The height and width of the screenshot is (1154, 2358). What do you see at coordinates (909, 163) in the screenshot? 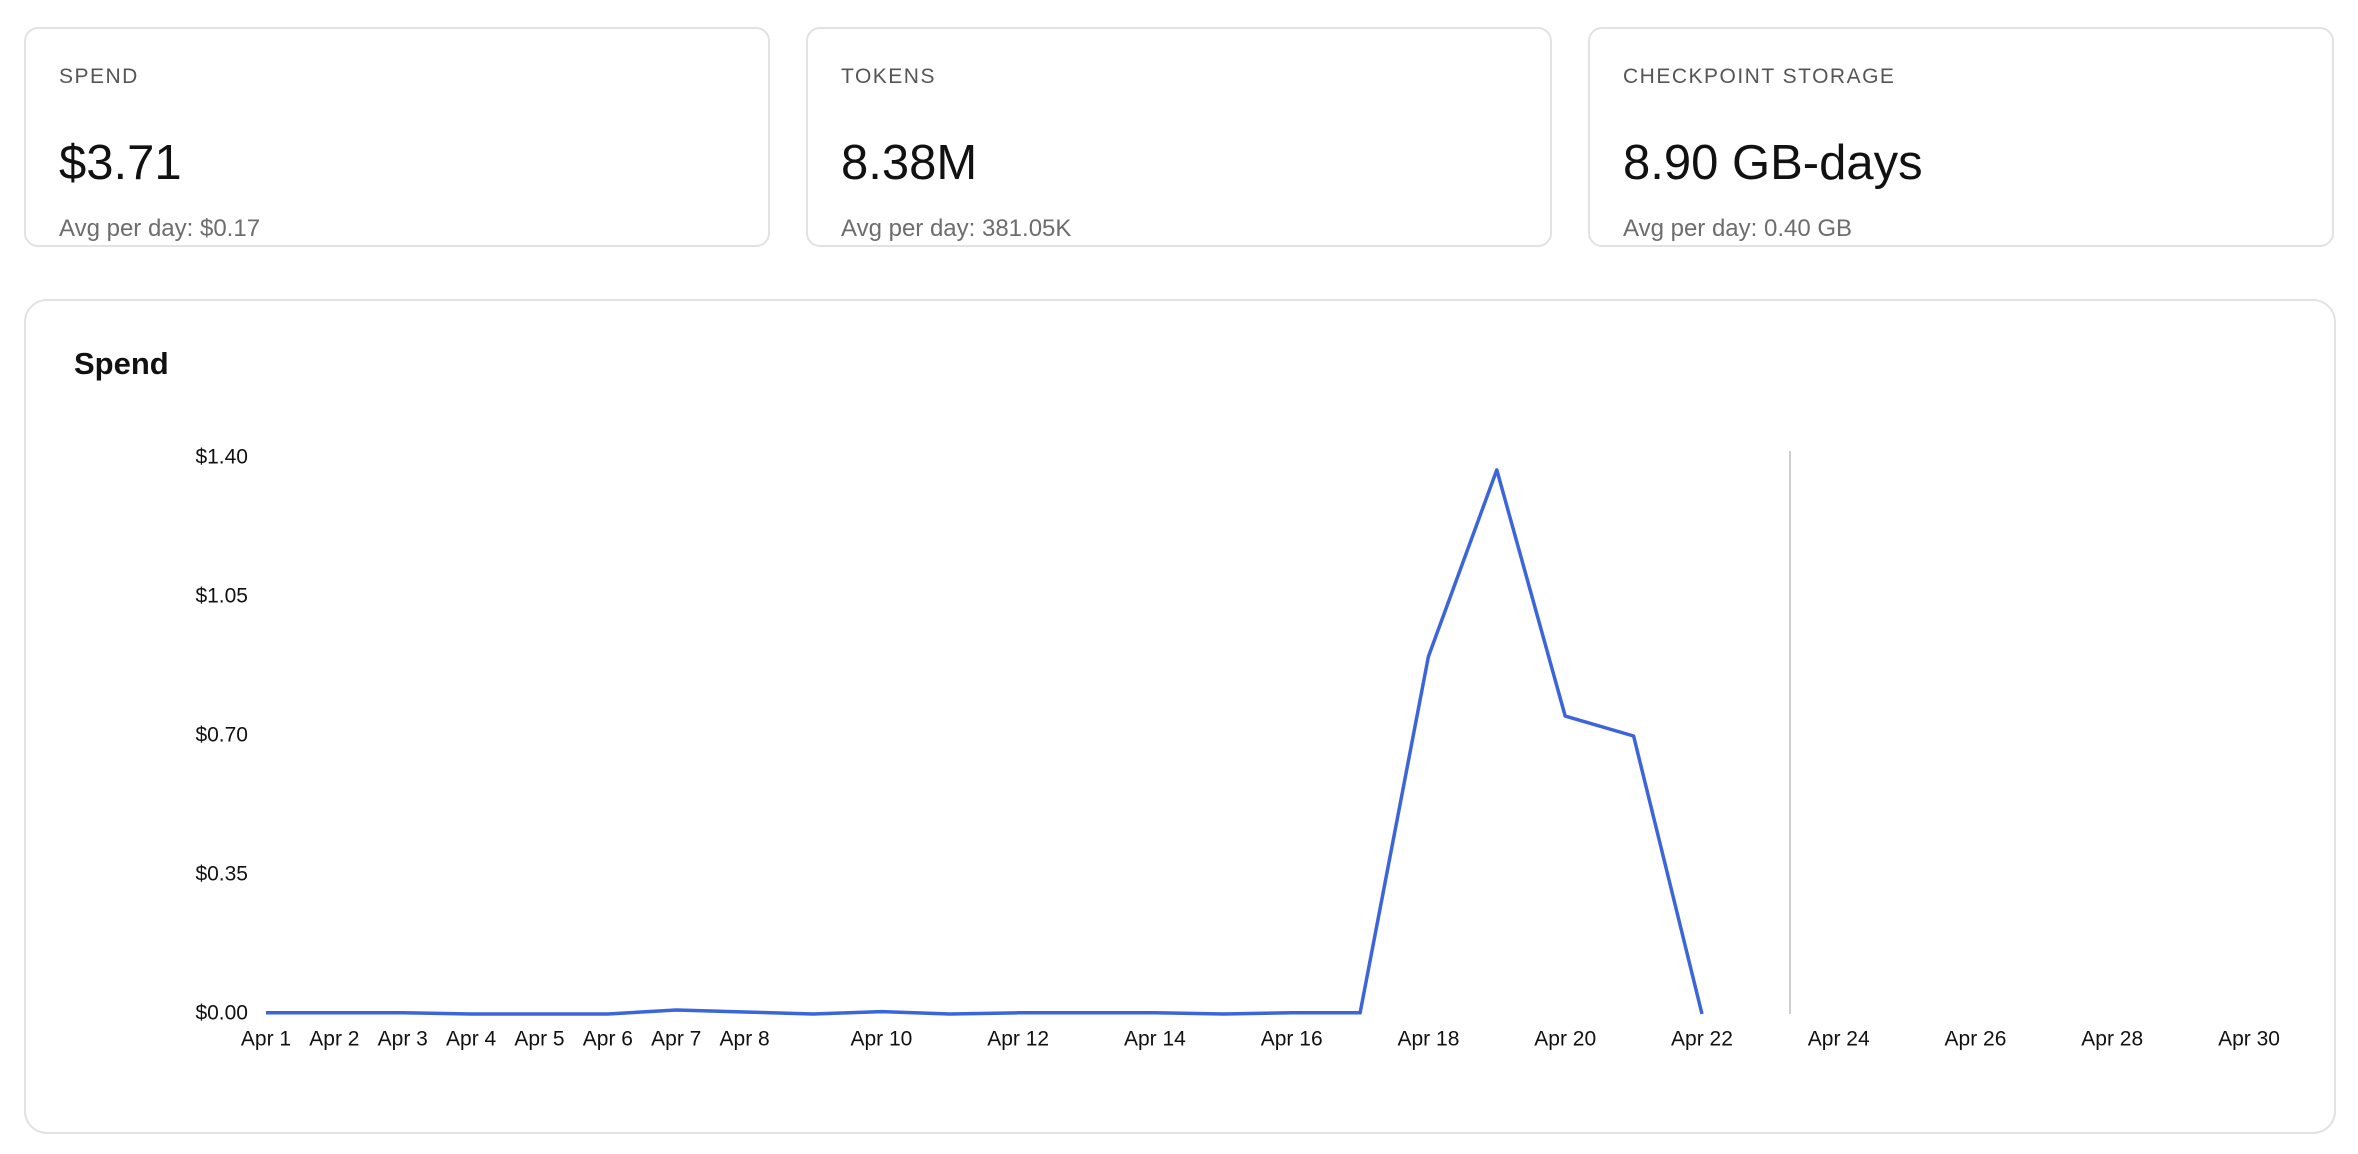
I see `card-value: 8.38M` at bounding box center [909, 163].